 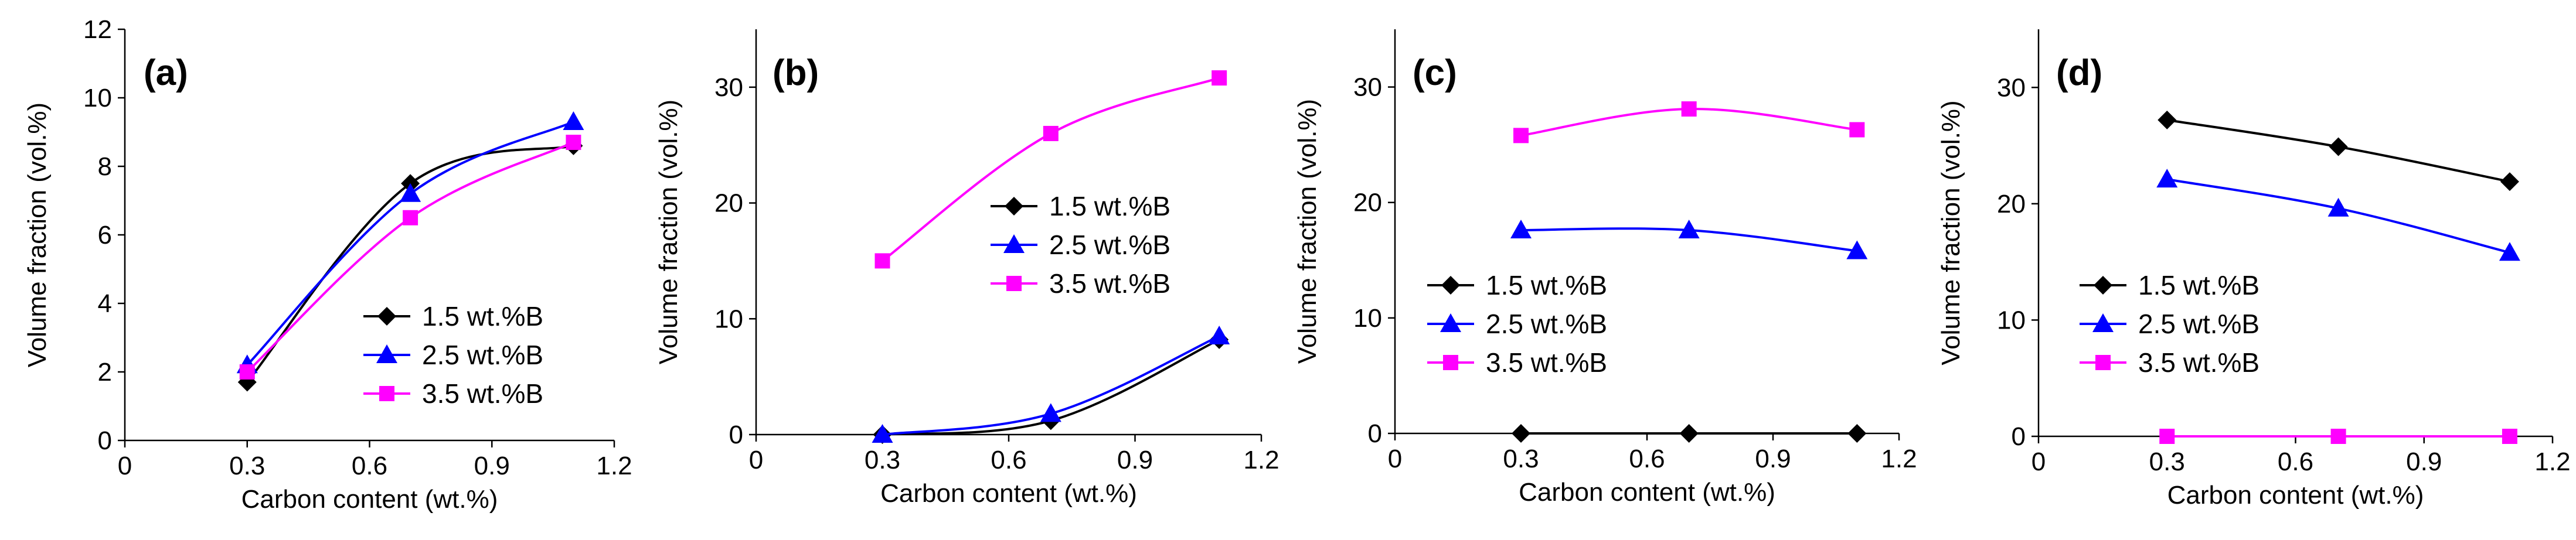 I want to click on y-tick-label: 12, so click(x=97, y=30).